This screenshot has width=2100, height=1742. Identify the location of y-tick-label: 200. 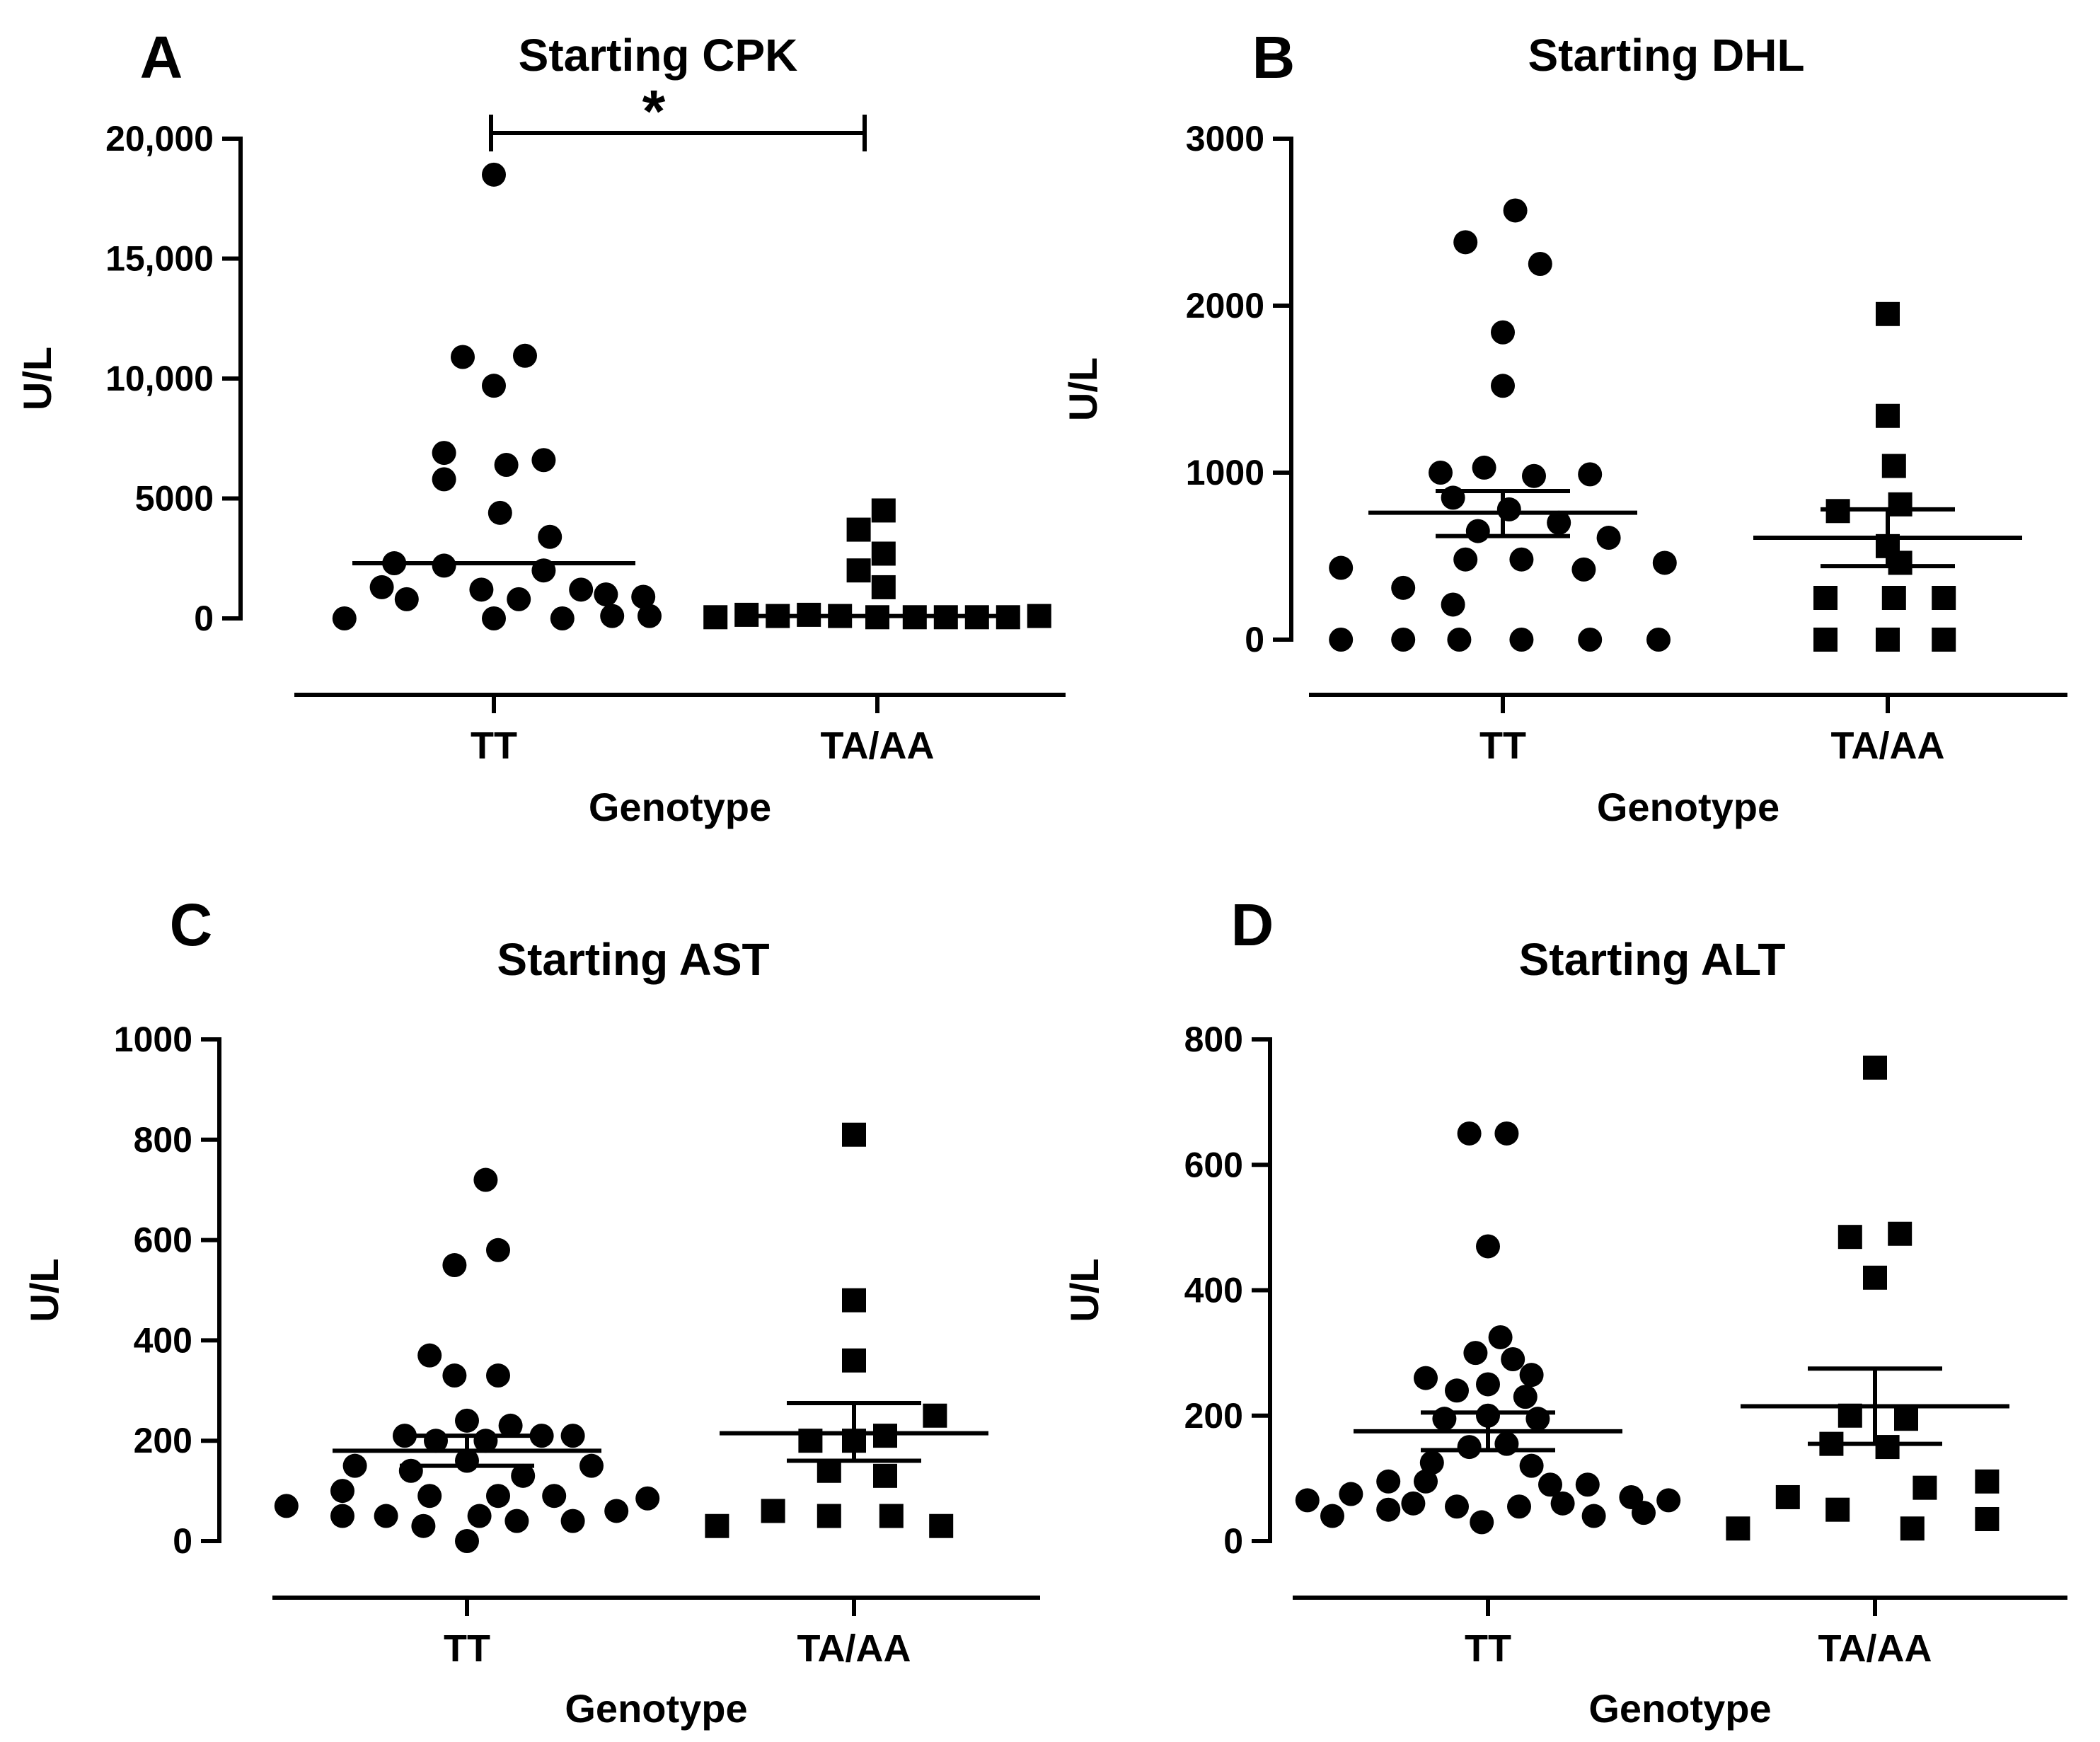
(163, 1440).